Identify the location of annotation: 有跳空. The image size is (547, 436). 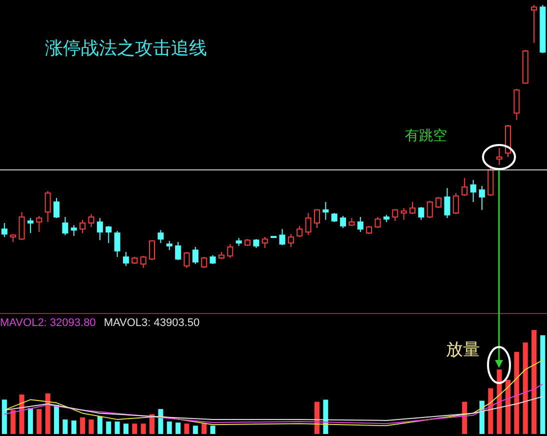
(426, 136).